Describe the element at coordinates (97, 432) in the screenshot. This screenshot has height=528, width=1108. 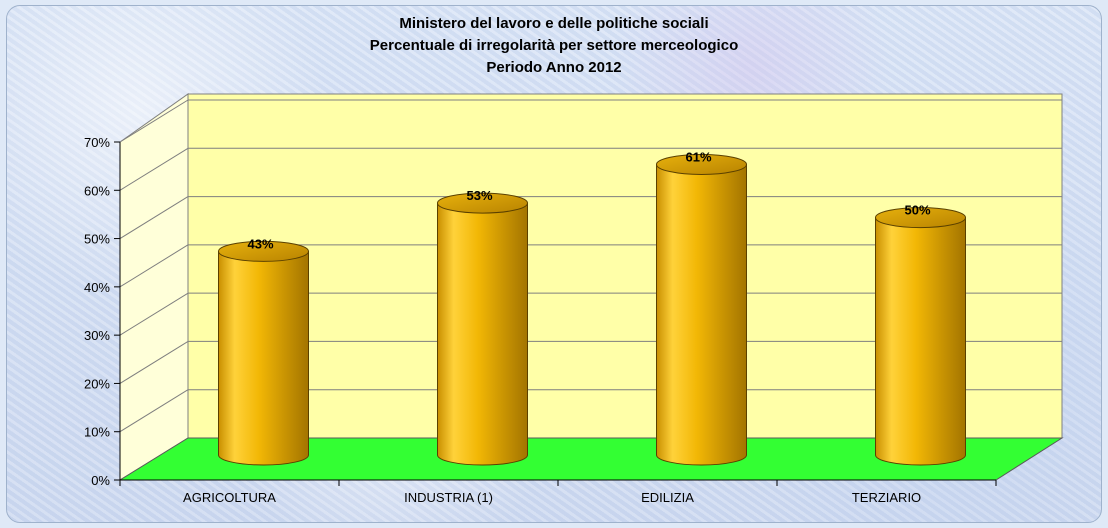
I see `y-tick-label: 10%` at that location.